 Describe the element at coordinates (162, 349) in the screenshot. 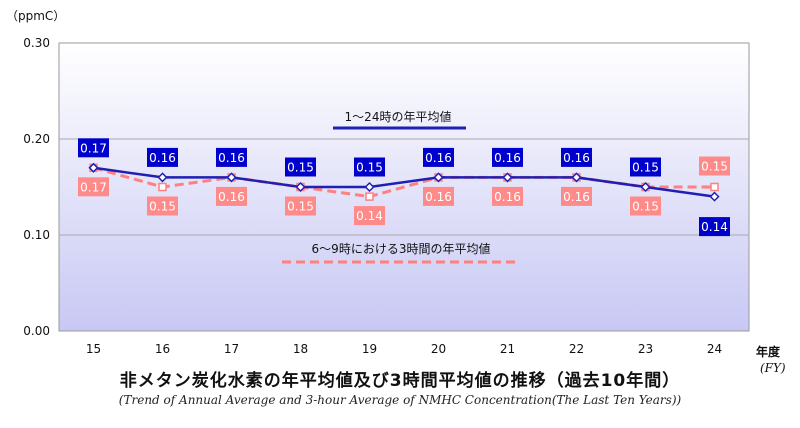

I see `x-tick-label-16: 16` at that location.